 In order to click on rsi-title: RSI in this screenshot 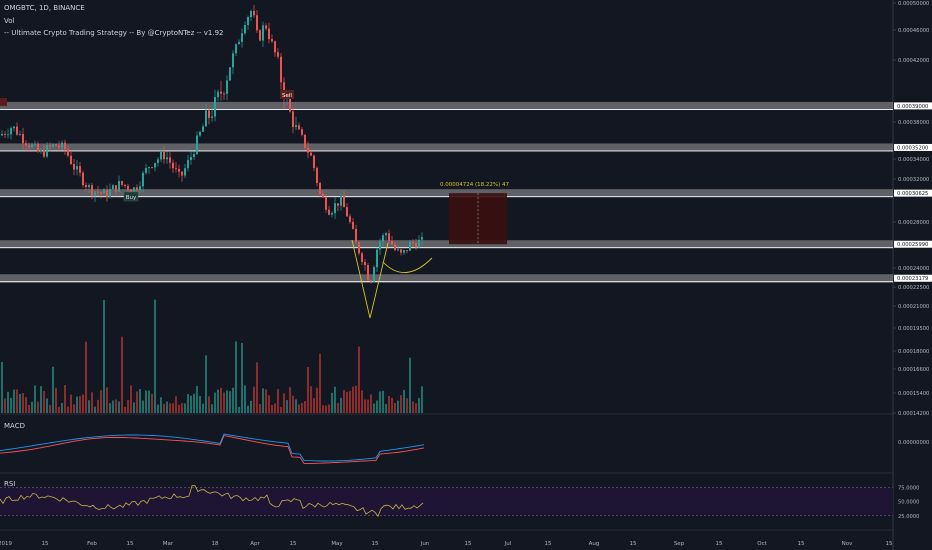, I will do `click(10, 484)`.